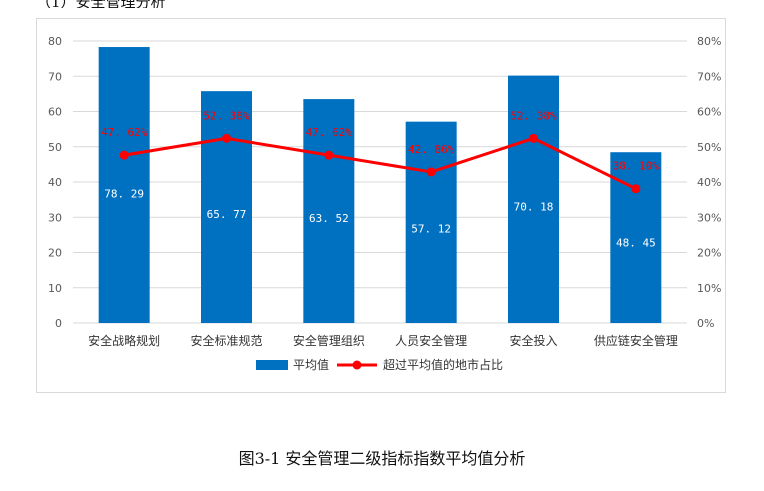 The image size is (764, 491). Describe the element at coordinates (101, 4) in the screenshot. I see `top-text: （1）安全管理分析` at that location.